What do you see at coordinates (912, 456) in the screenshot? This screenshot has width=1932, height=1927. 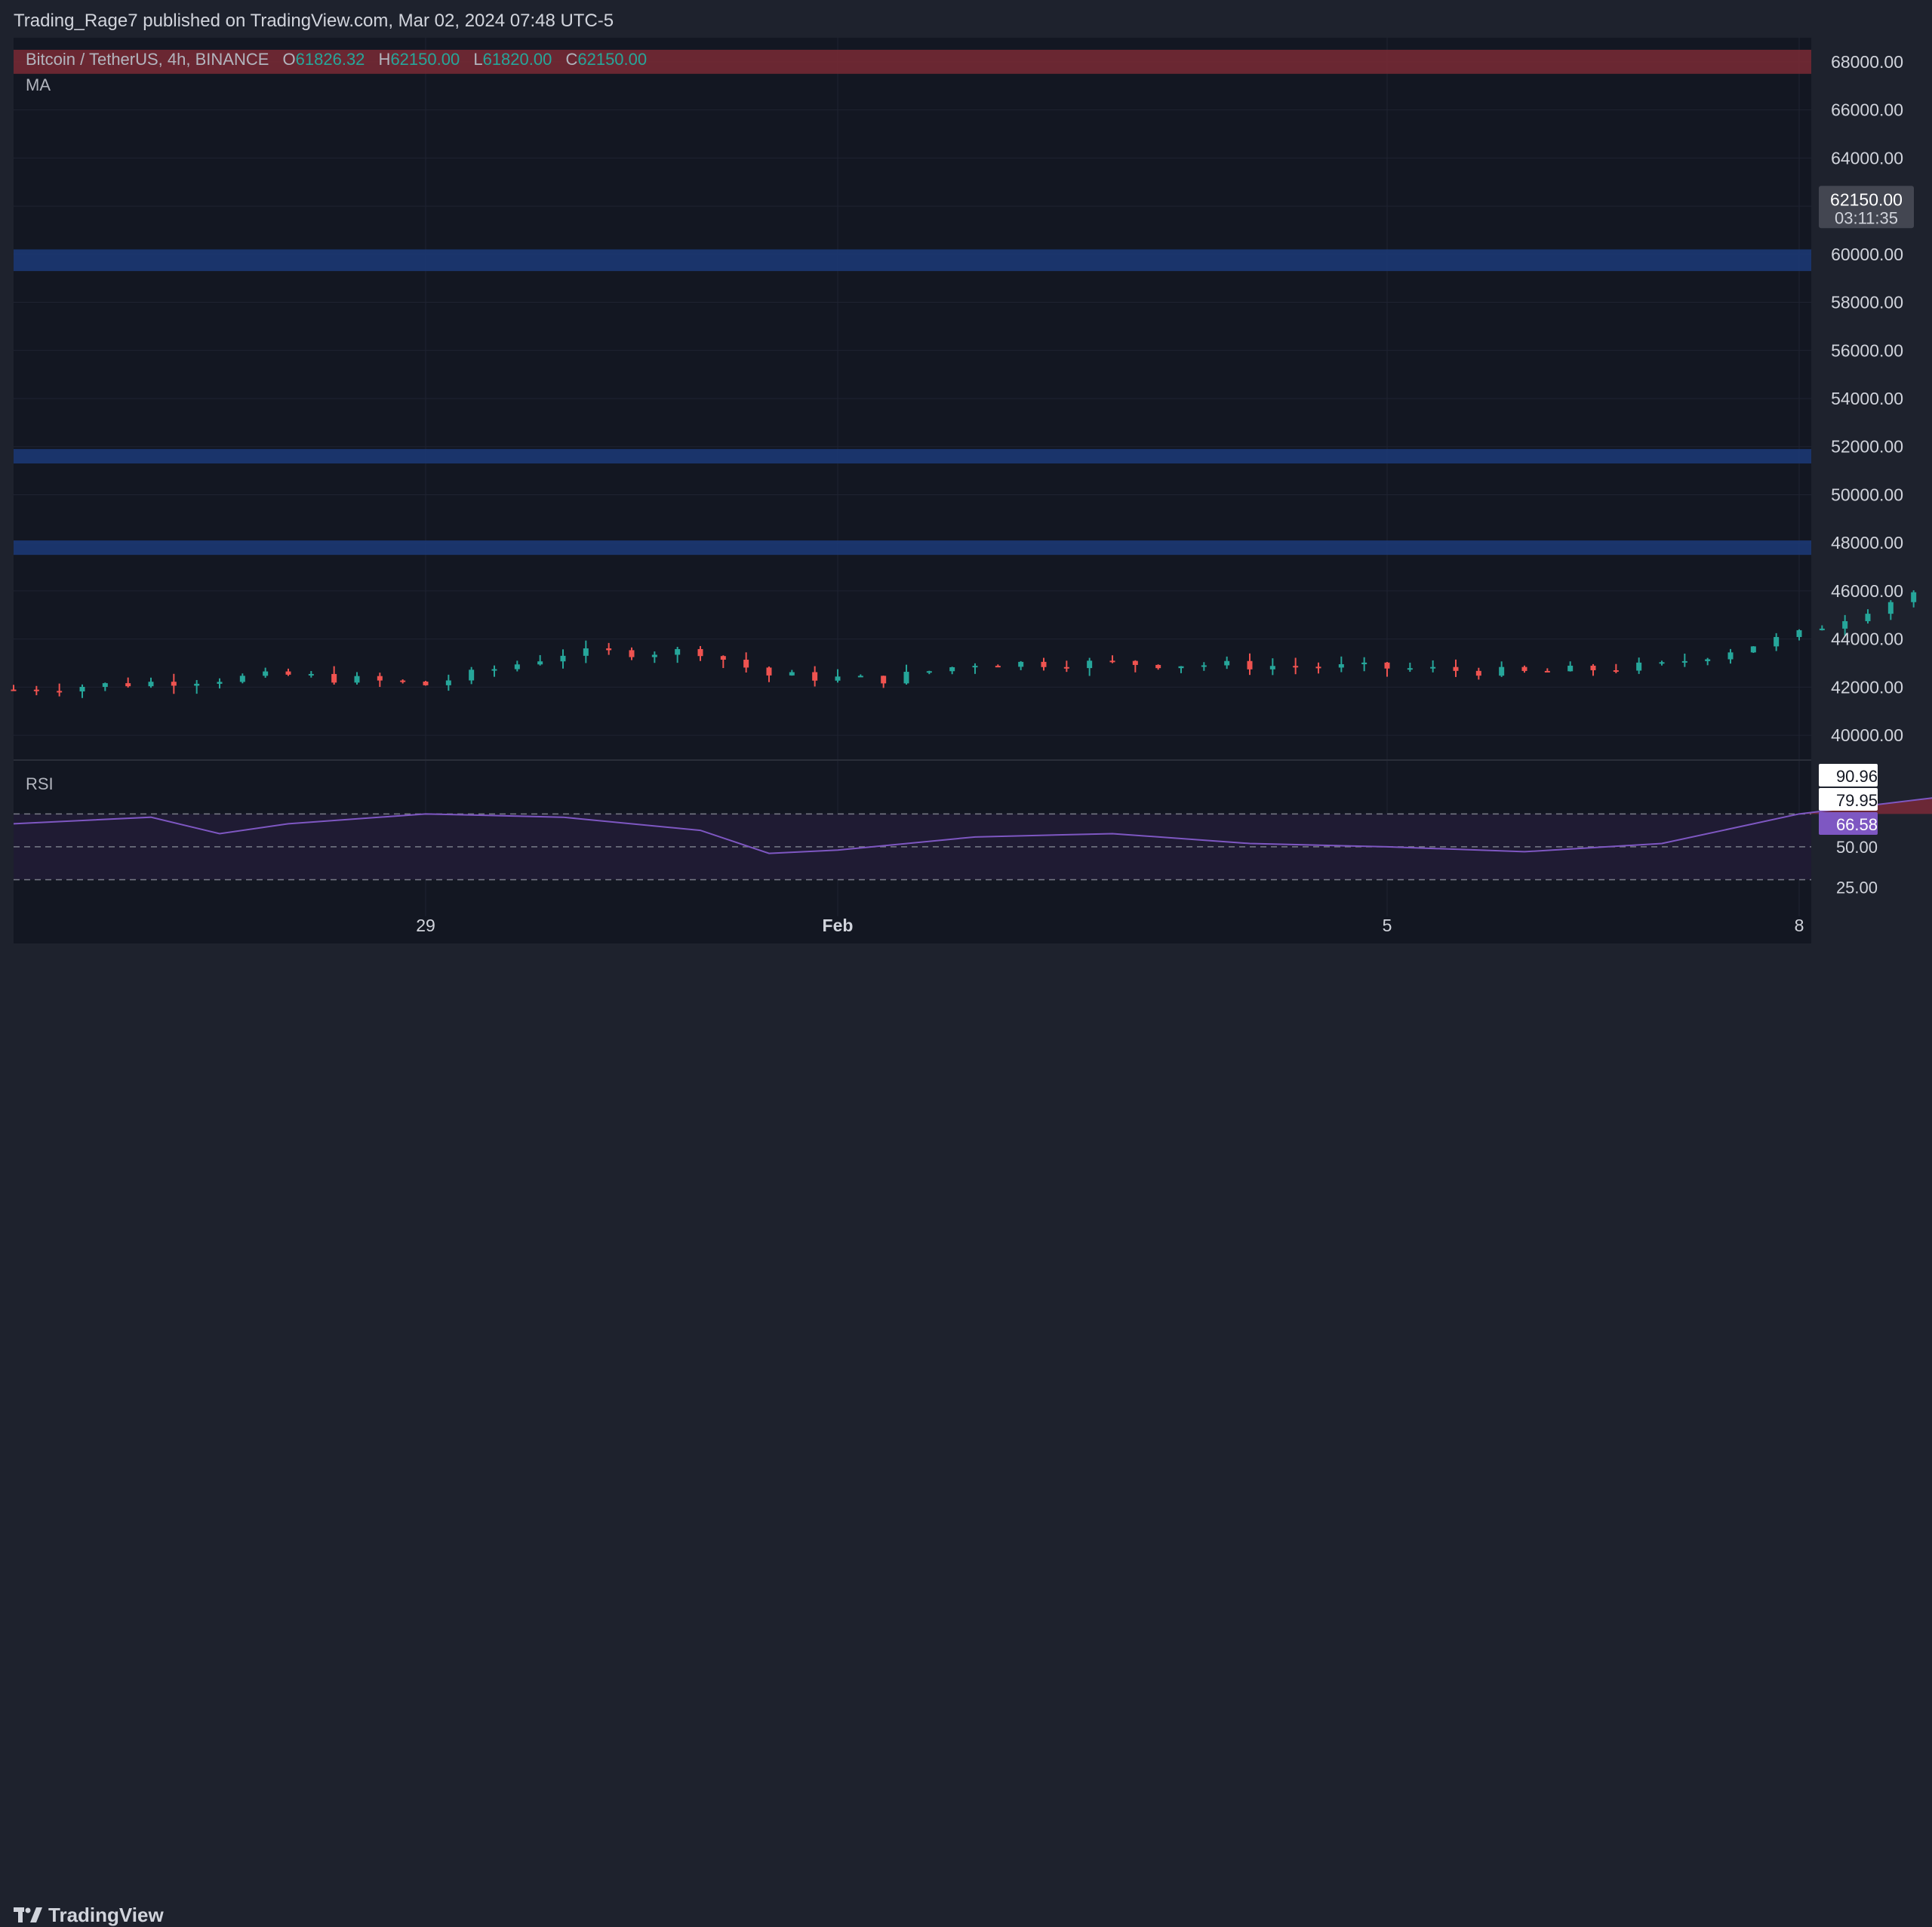 I see `support-zone` at bounding box center [912, 456].